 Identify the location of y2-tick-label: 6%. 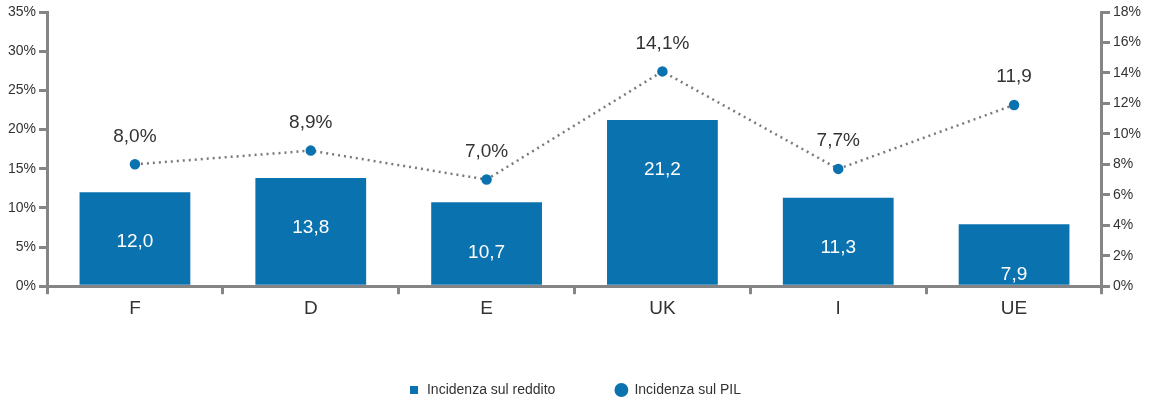
(1123, 193).